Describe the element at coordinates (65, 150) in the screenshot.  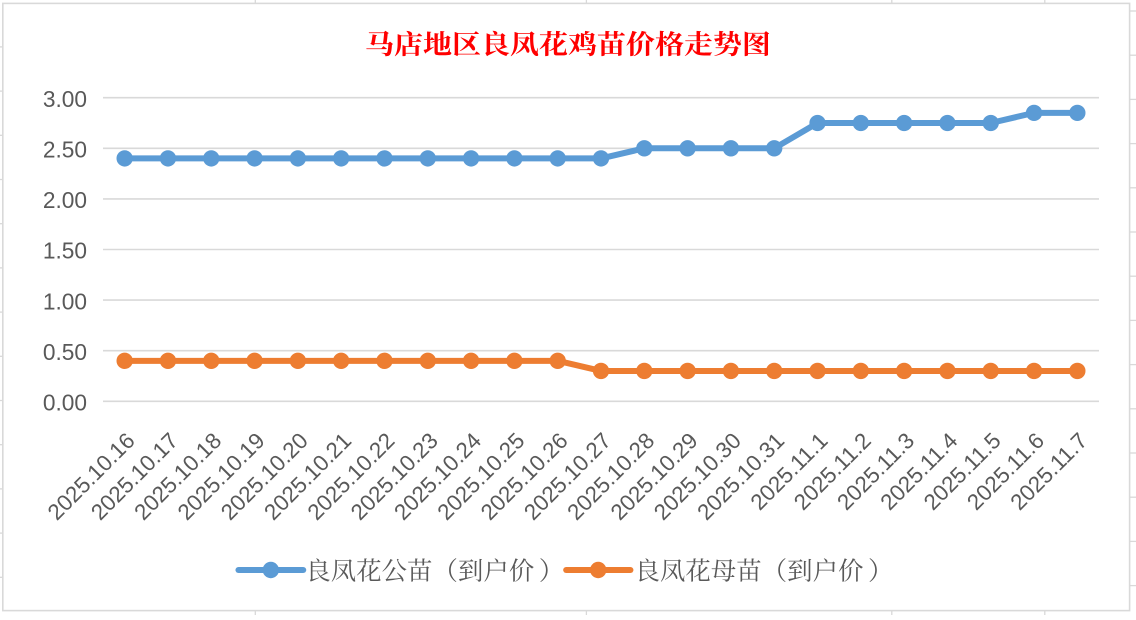
I see `svg-text: 2.50` at that location.